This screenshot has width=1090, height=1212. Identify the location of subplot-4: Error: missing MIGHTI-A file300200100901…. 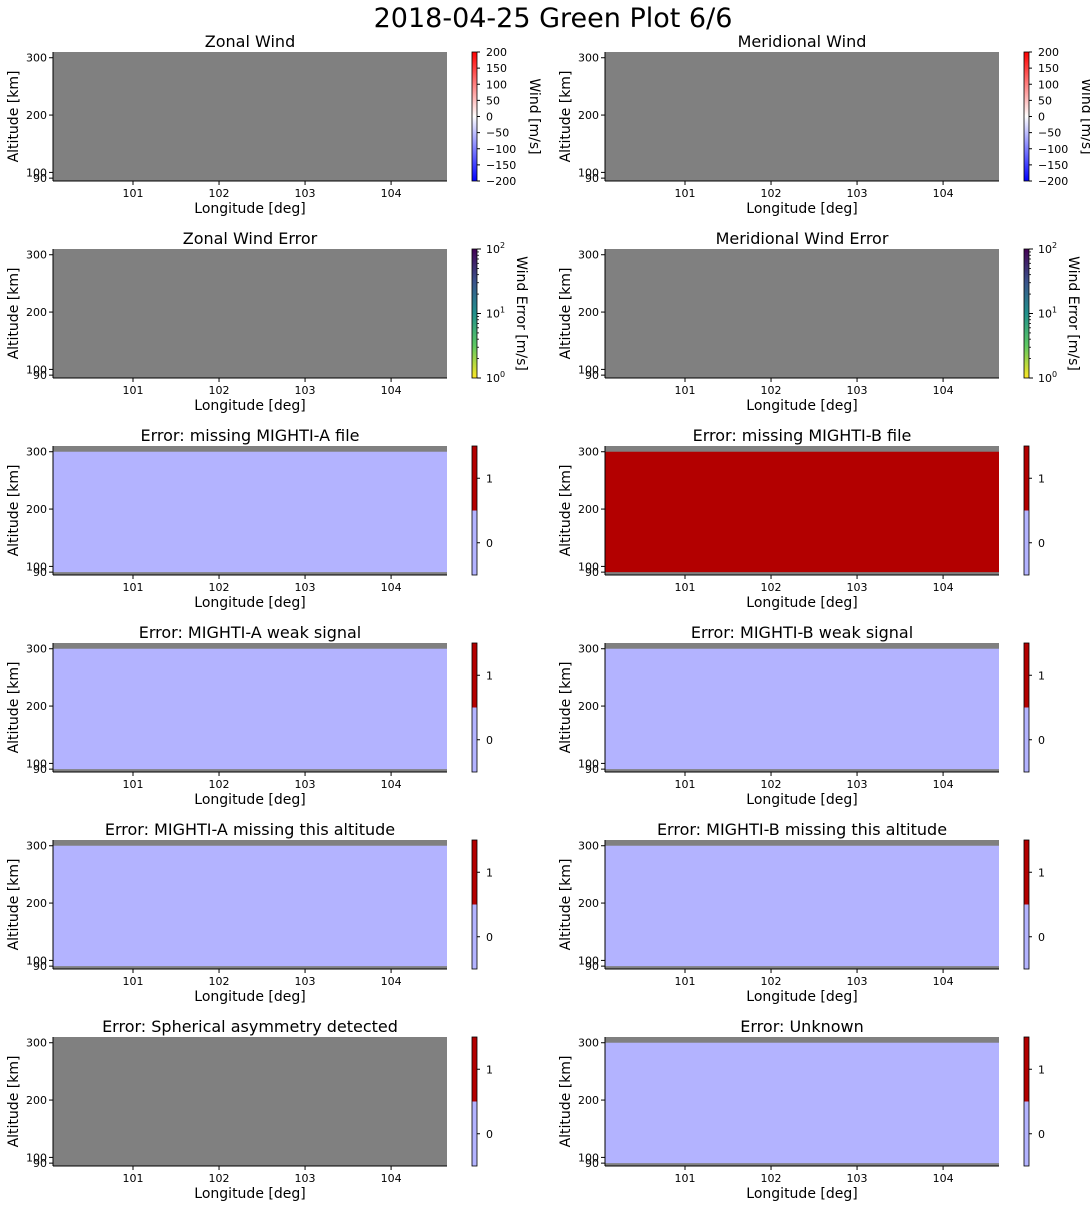
(249, 518).